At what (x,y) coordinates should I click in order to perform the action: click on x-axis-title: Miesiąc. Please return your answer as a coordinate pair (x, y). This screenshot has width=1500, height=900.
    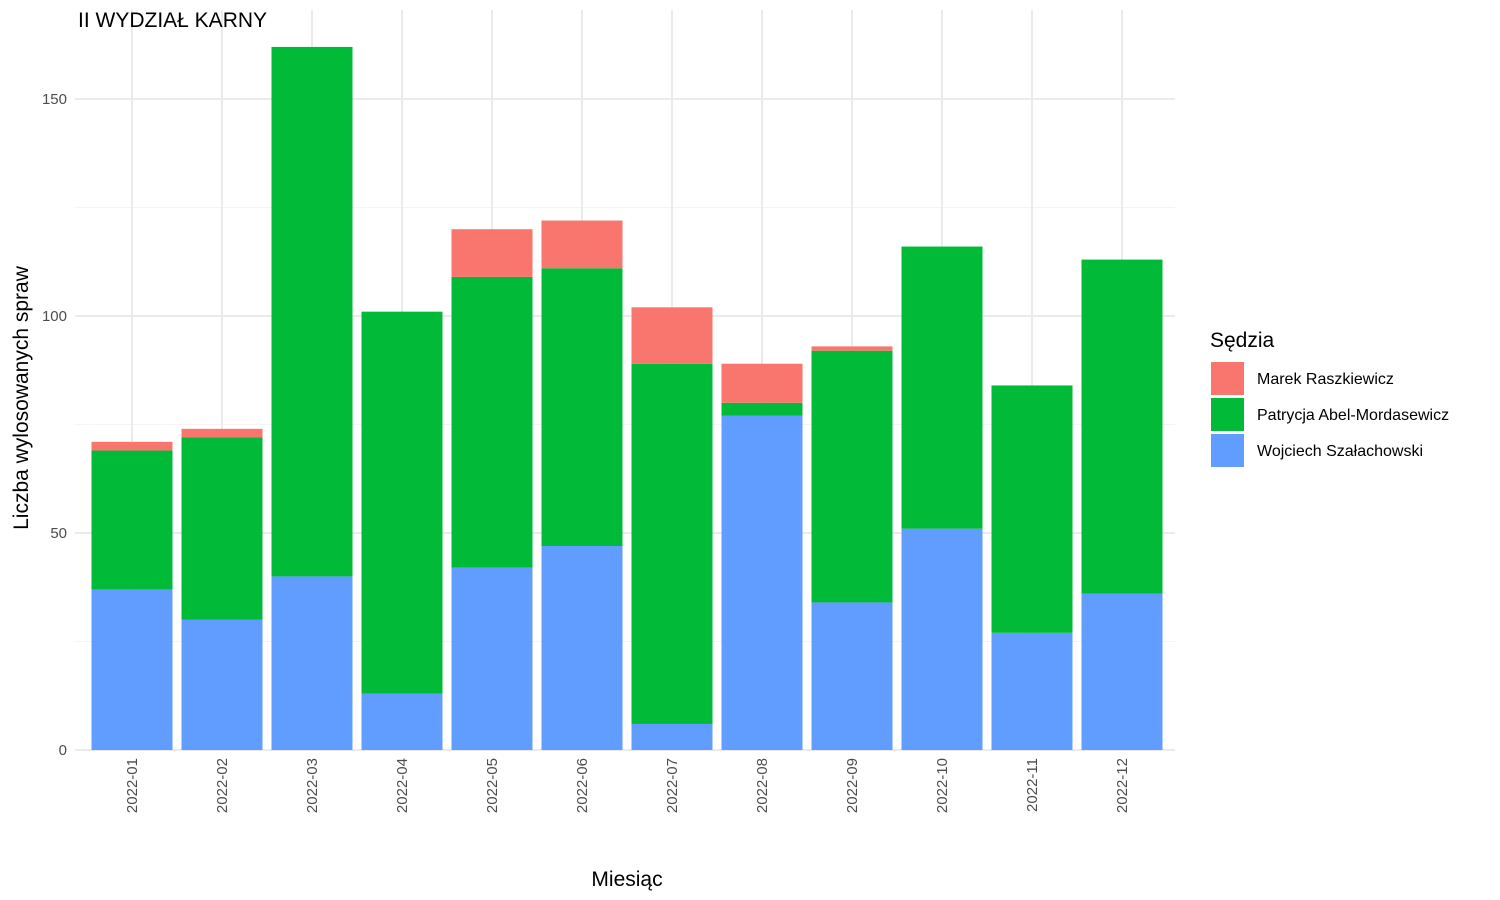
    Looking at the image, I should click on (626, 879).